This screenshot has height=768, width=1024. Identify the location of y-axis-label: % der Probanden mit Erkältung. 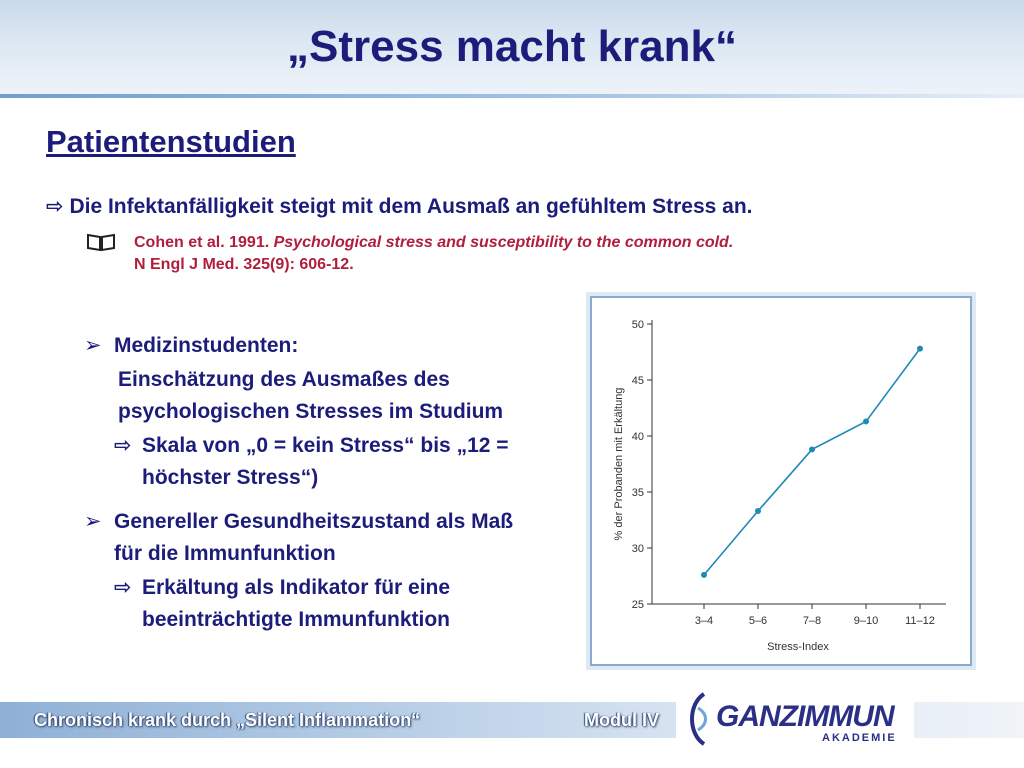
(619, 464).